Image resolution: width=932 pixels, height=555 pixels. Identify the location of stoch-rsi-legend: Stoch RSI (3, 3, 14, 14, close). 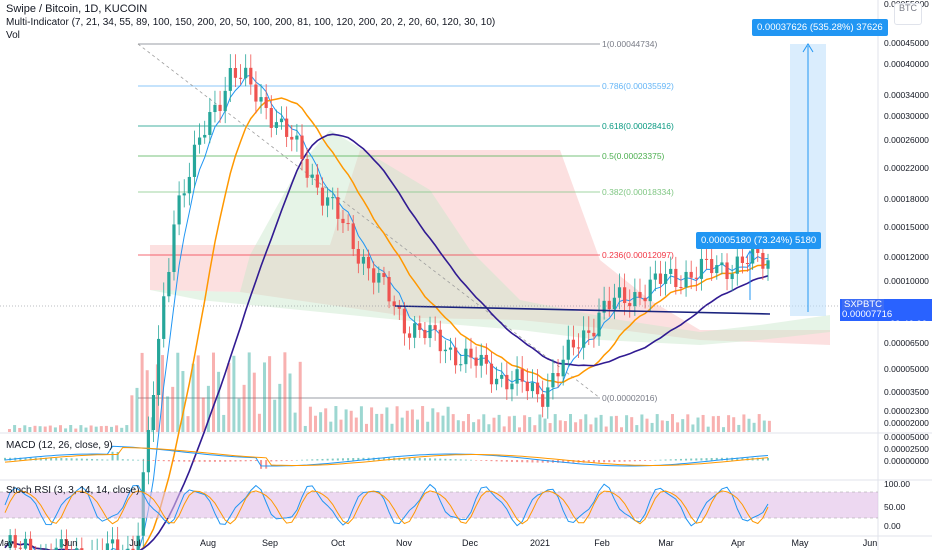
(73, 490).